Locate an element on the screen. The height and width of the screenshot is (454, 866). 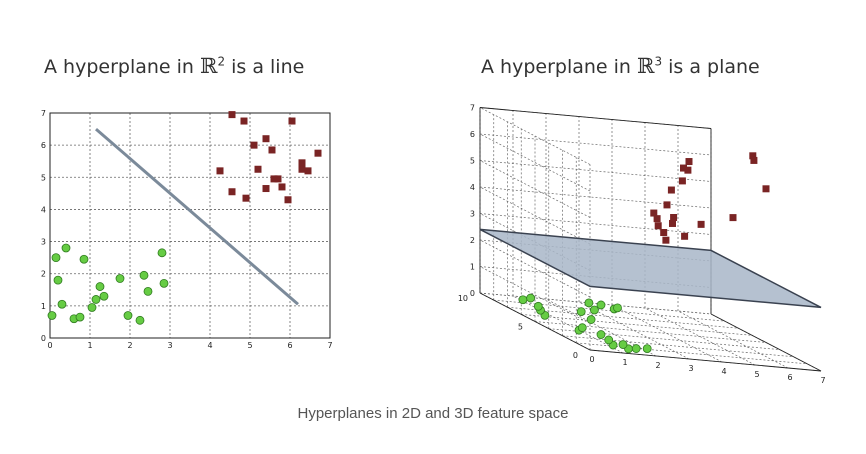
axis-y is located at coordinates (535, 321).